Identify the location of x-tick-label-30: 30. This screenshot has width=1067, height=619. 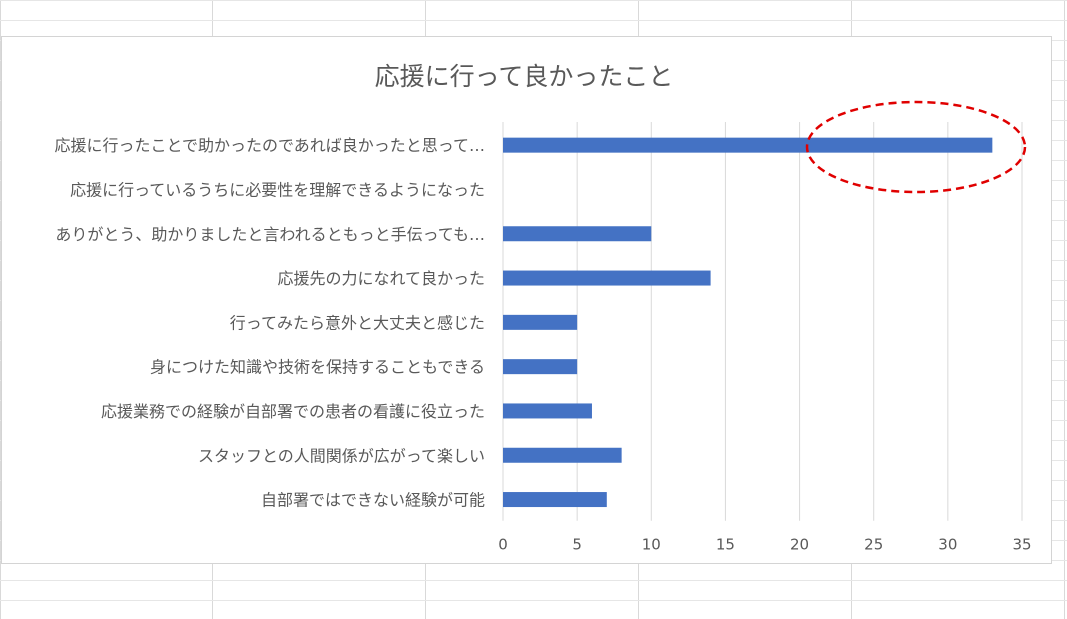
(947, 545).